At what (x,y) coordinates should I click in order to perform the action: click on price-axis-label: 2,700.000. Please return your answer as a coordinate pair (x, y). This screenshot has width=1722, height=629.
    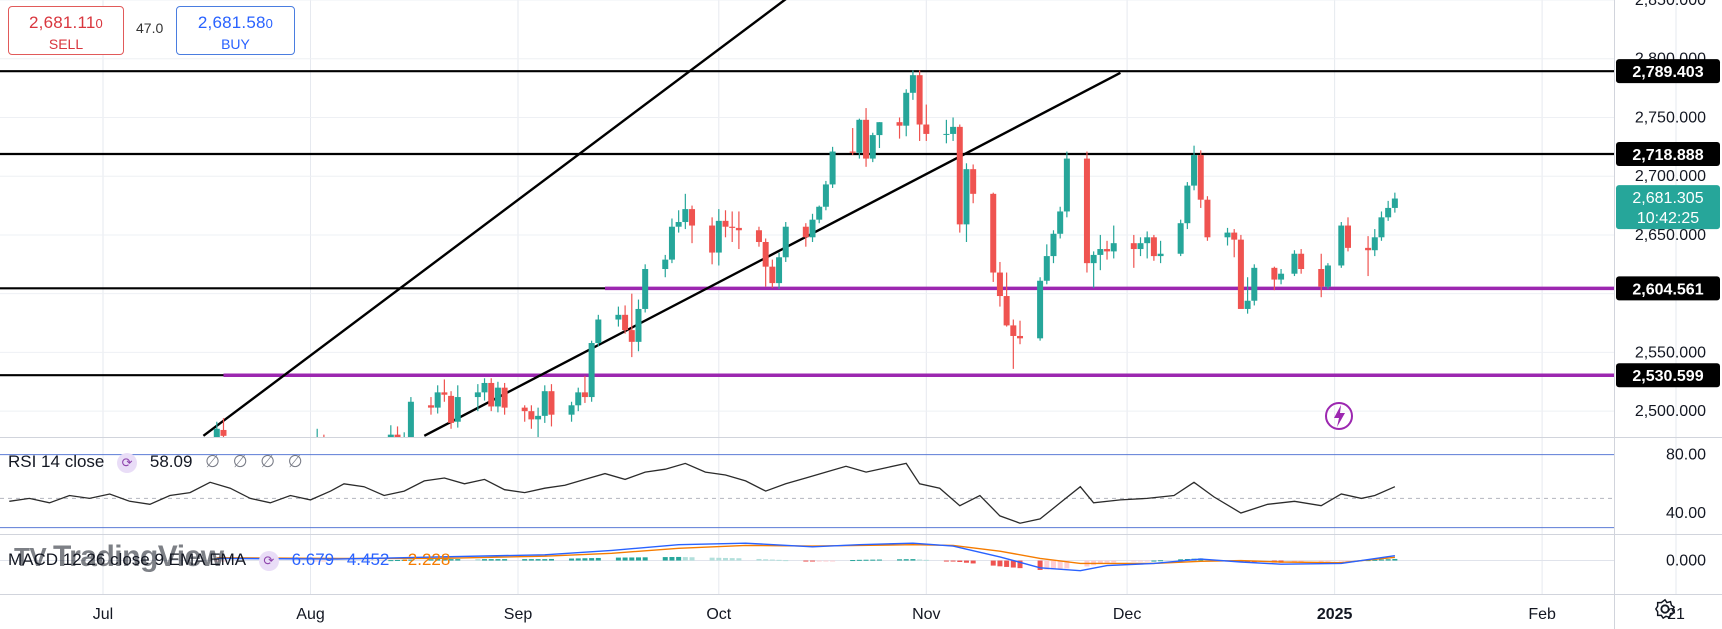
    Looking at the image, I should click on (1670, 176).